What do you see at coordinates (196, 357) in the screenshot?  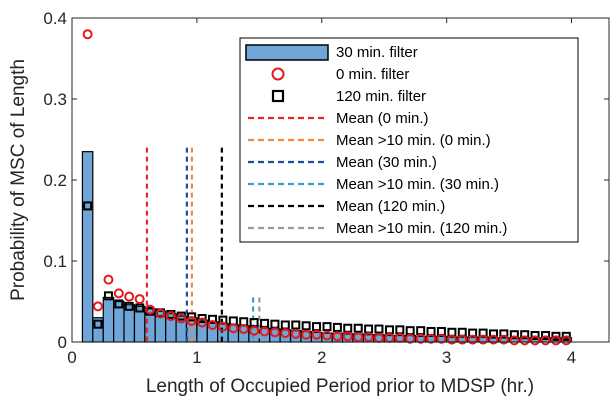 I see `x-tick-label: 1` at bounding box center [196, 357].